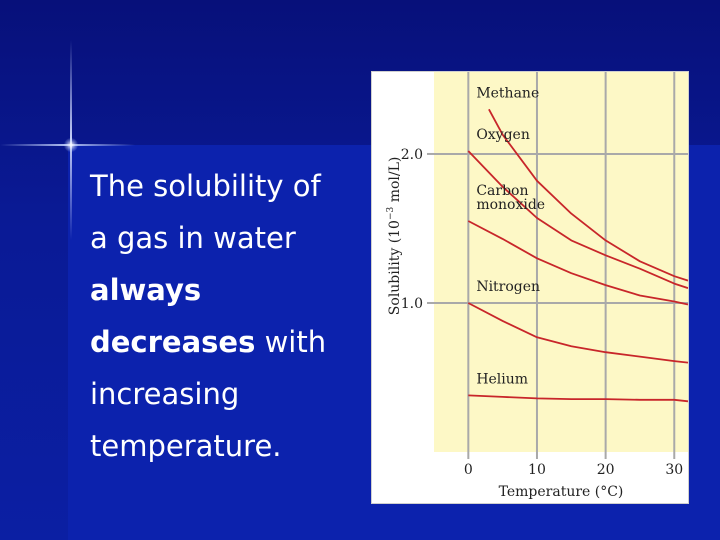 This screenshot has width=720, height=540. I want to click on text-line-4: decreases with, so click(227, 342).